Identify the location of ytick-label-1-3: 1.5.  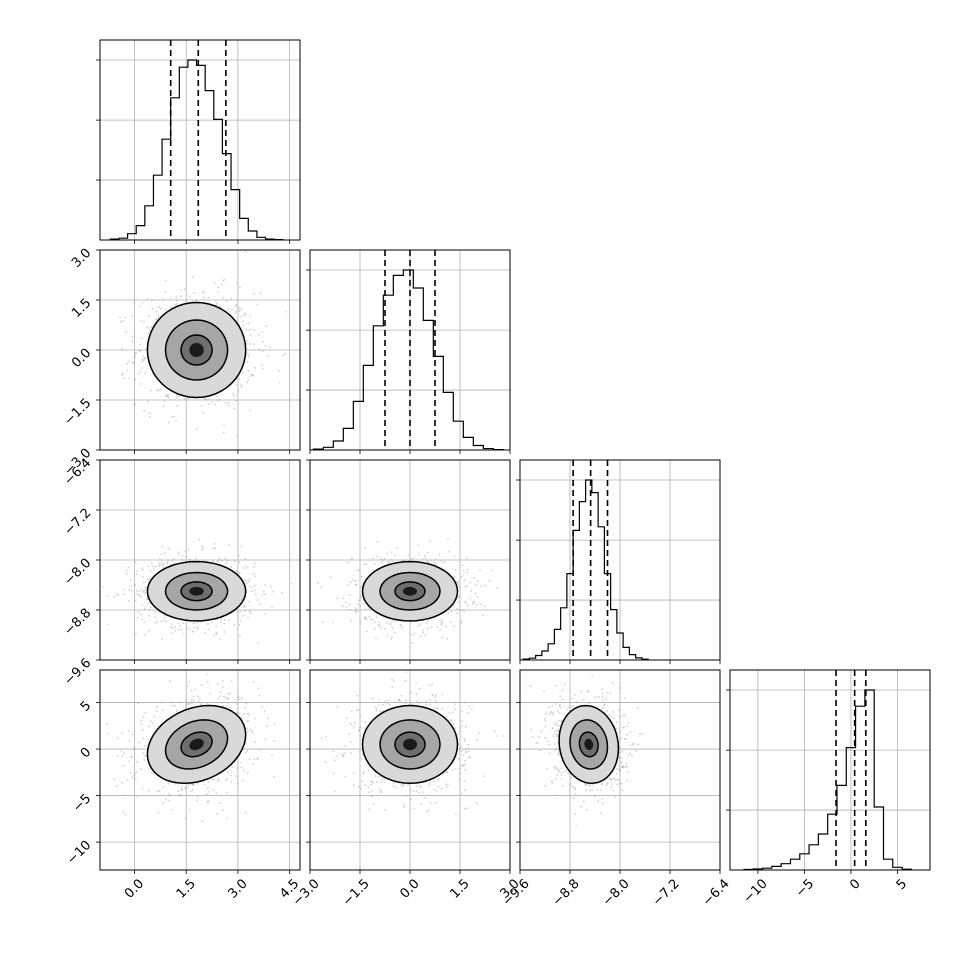
(81, 308).